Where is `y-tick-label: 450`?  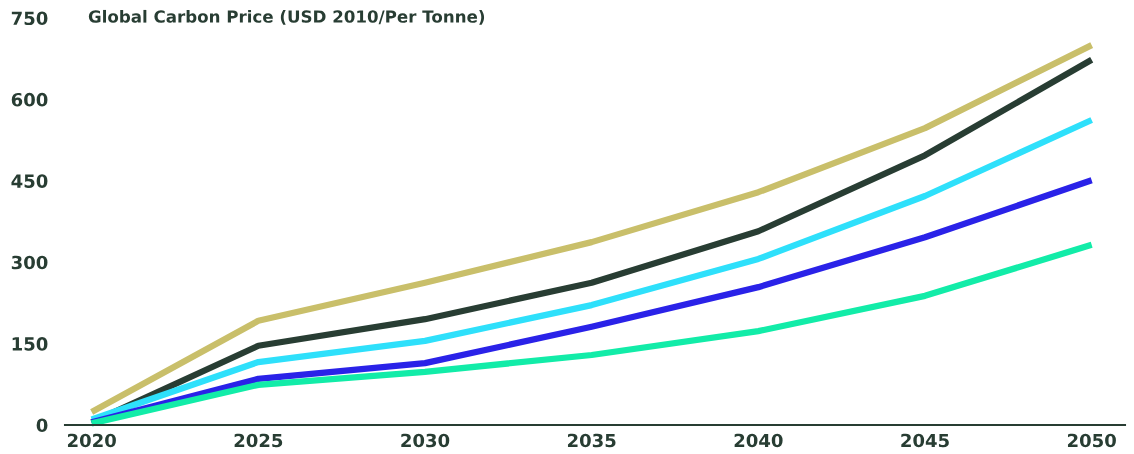
y-tick-label: 450 is located at coordinates (29, 181).